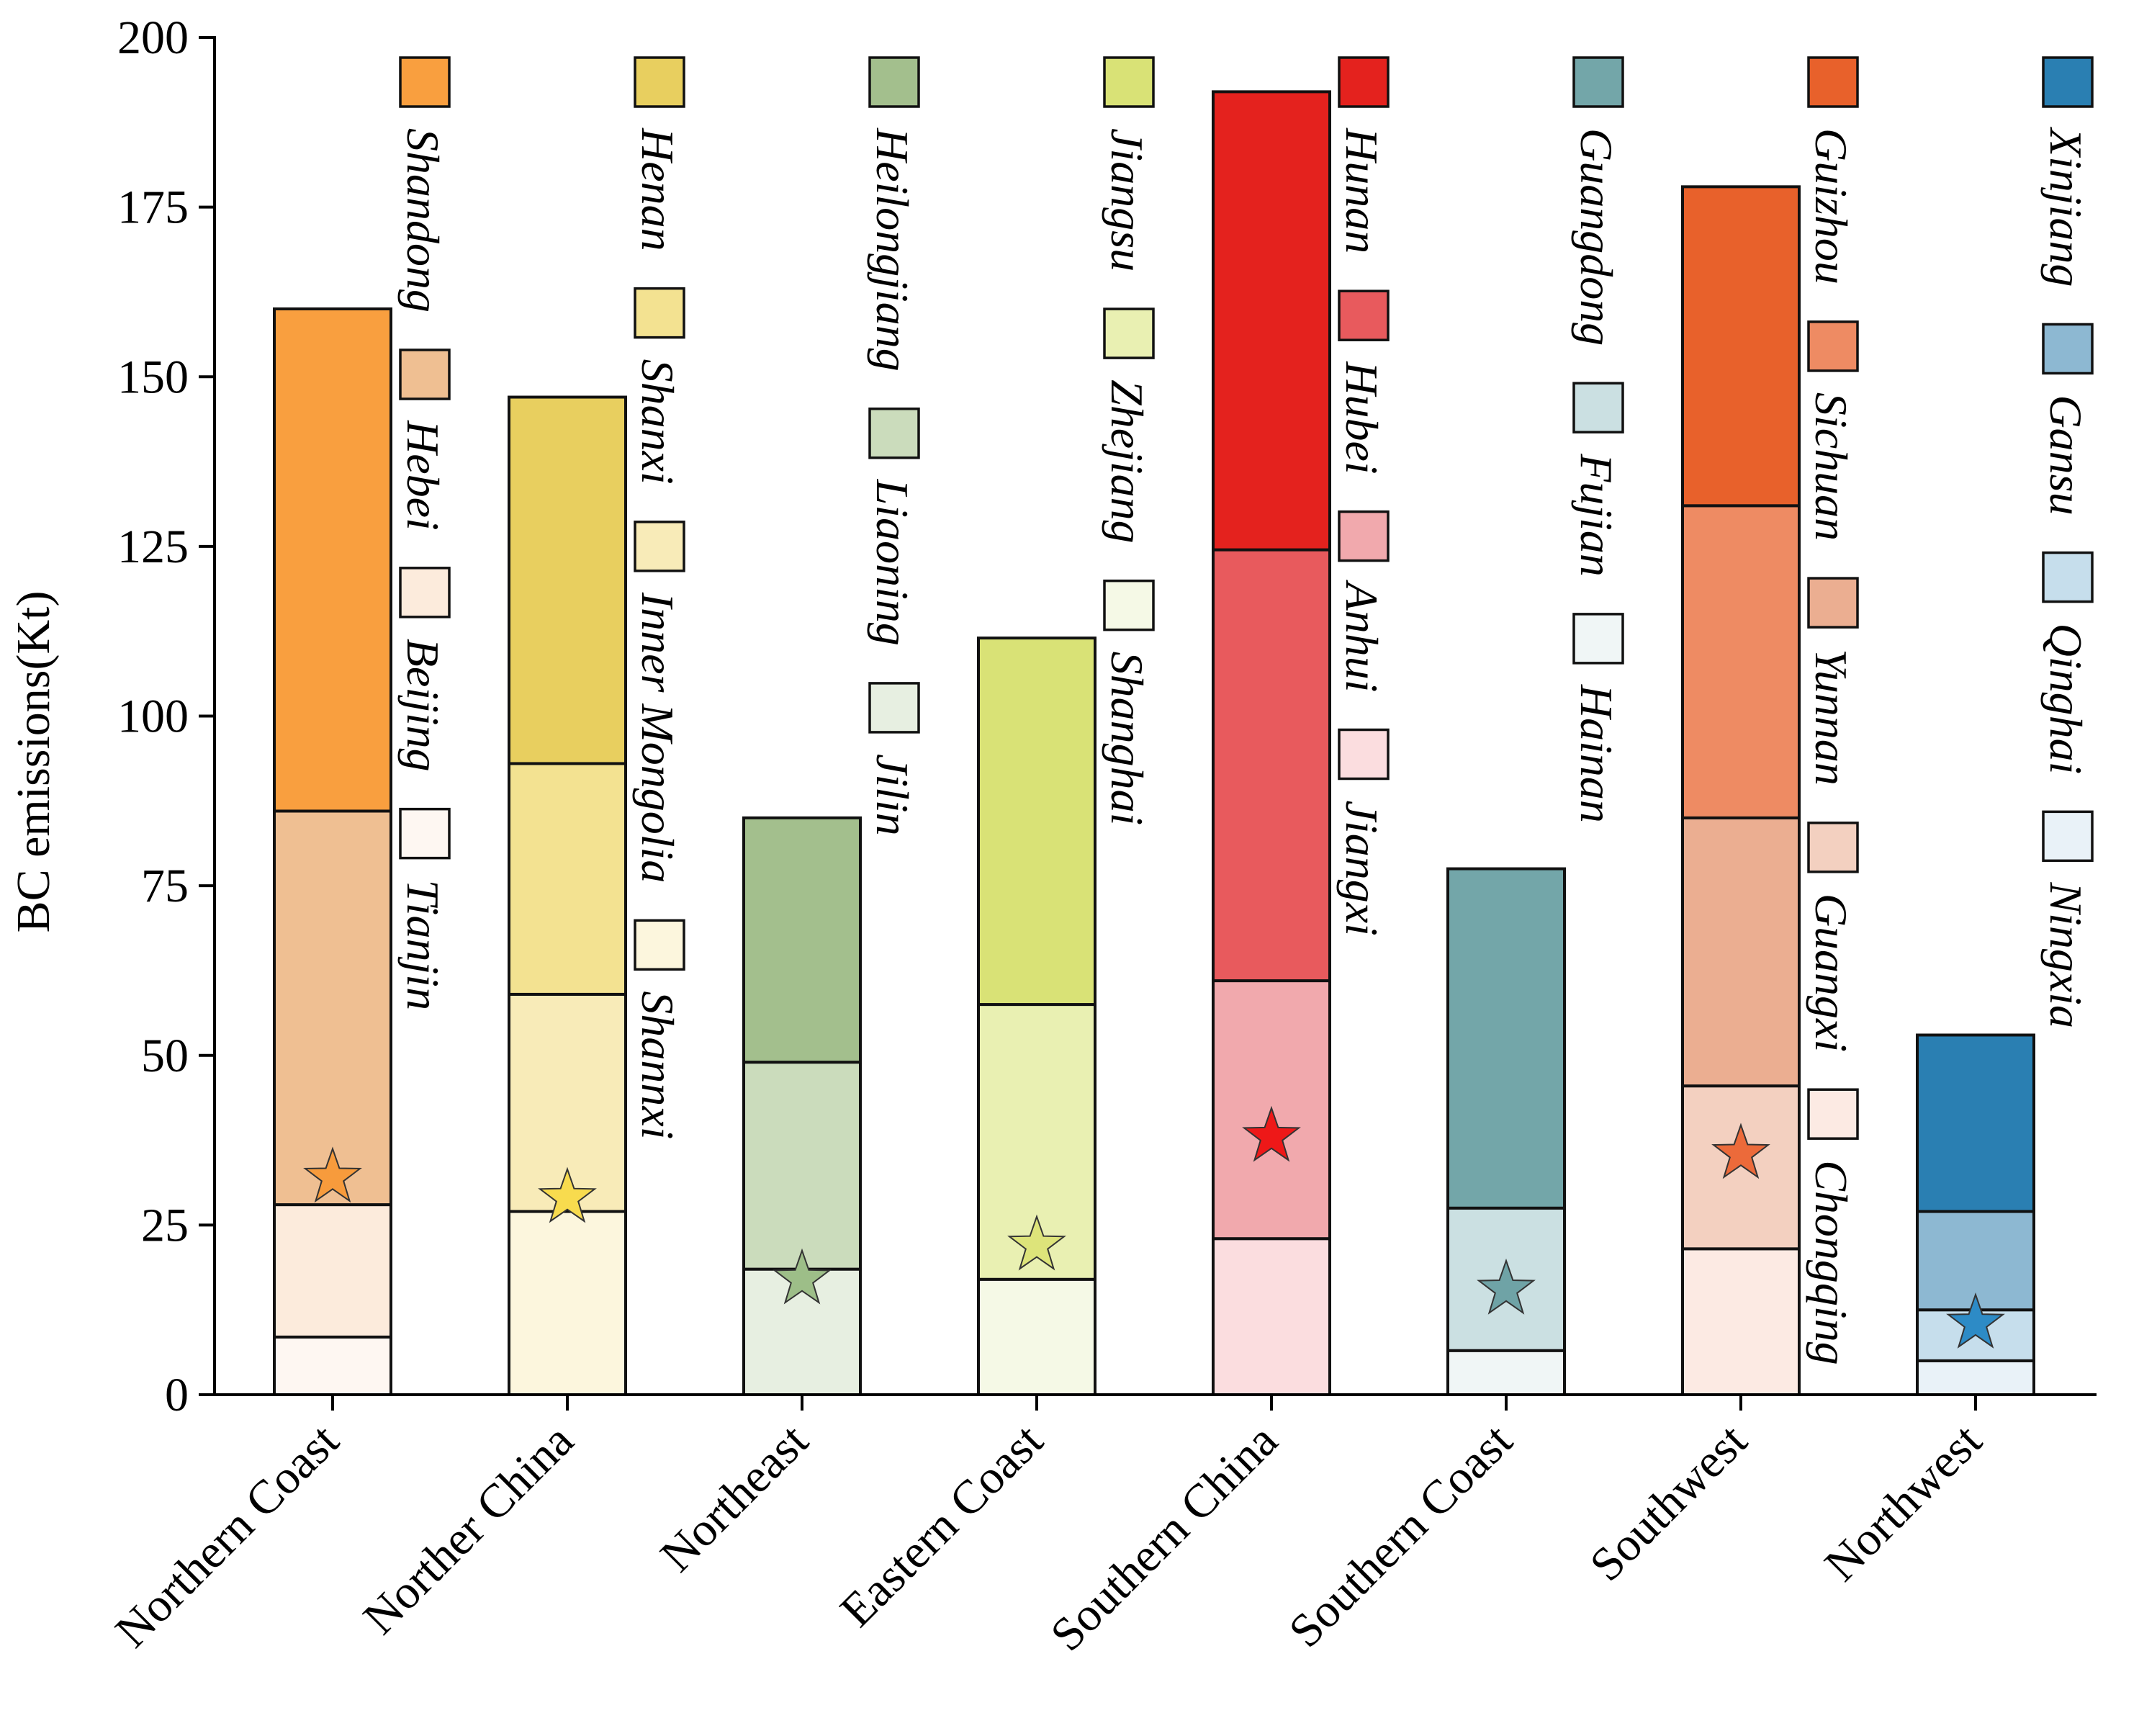  I want to click on x-tick-label: Southern Coast, so click(1400, 1536).